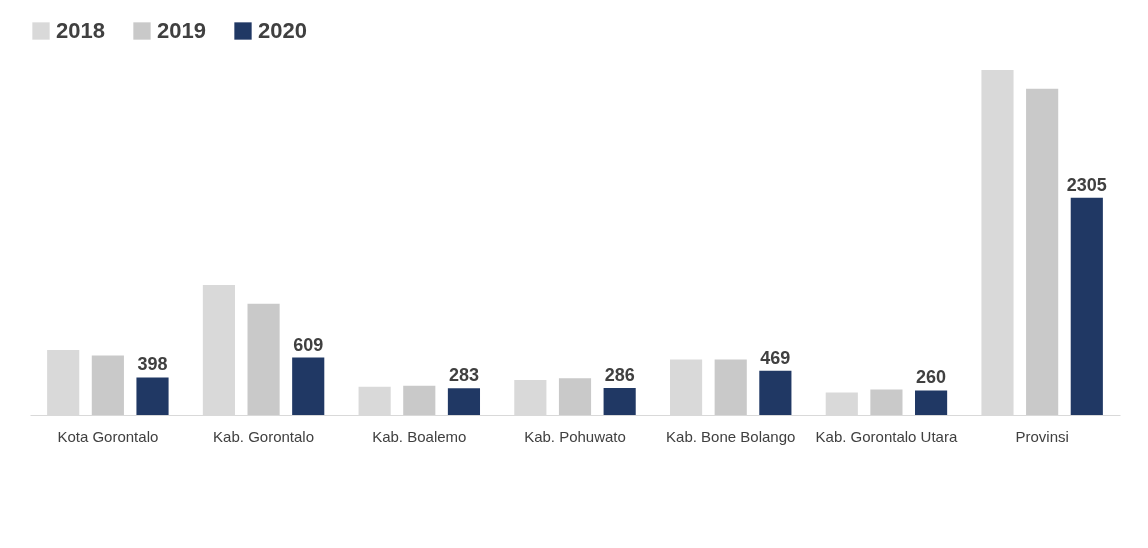  Describe the element at coordinates (619, 375) in the screenshot. I see `data-label: 286` at that location.